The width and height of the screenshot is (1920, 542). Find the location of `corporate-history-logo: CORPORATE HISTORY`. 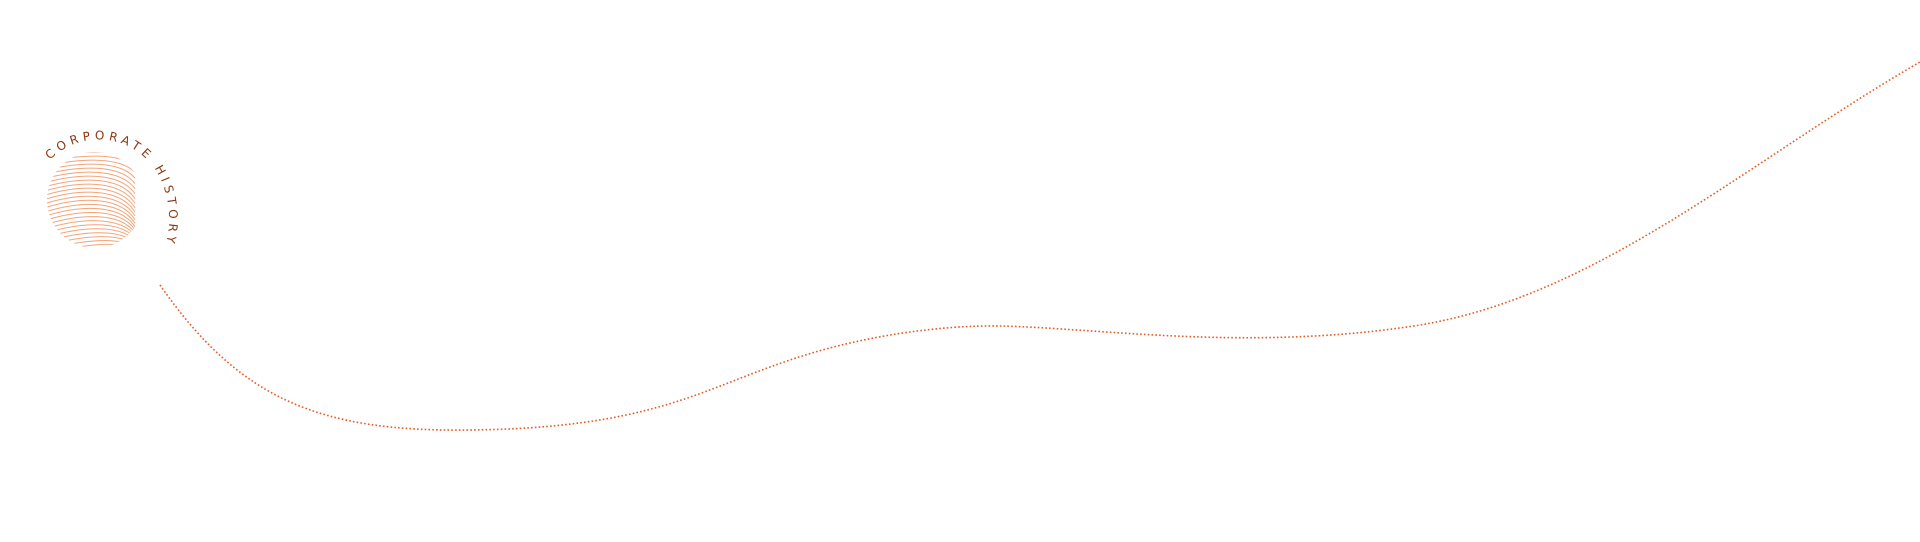

corporate-history-logo: CORPORATE HISTORY is located at coordinates (112, 188).